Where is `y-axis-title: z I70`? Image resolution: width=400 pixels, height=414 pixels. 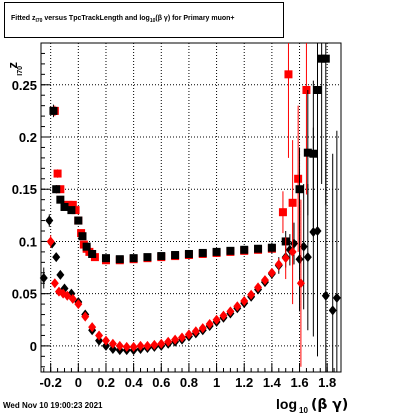 y-axis-title: z I70 is located at coordinates (14, 69).